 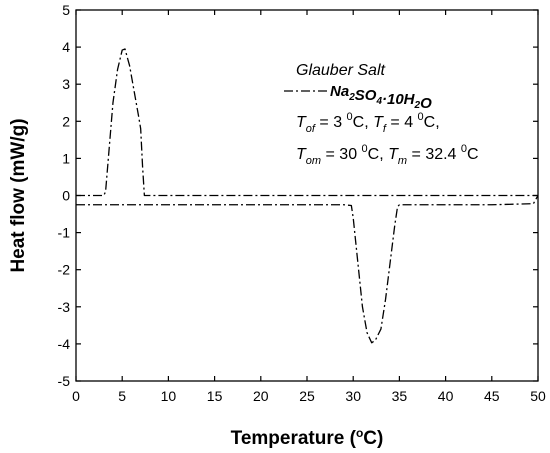 I want to click on y-tick-label: -4, so click(x=64, y=344).